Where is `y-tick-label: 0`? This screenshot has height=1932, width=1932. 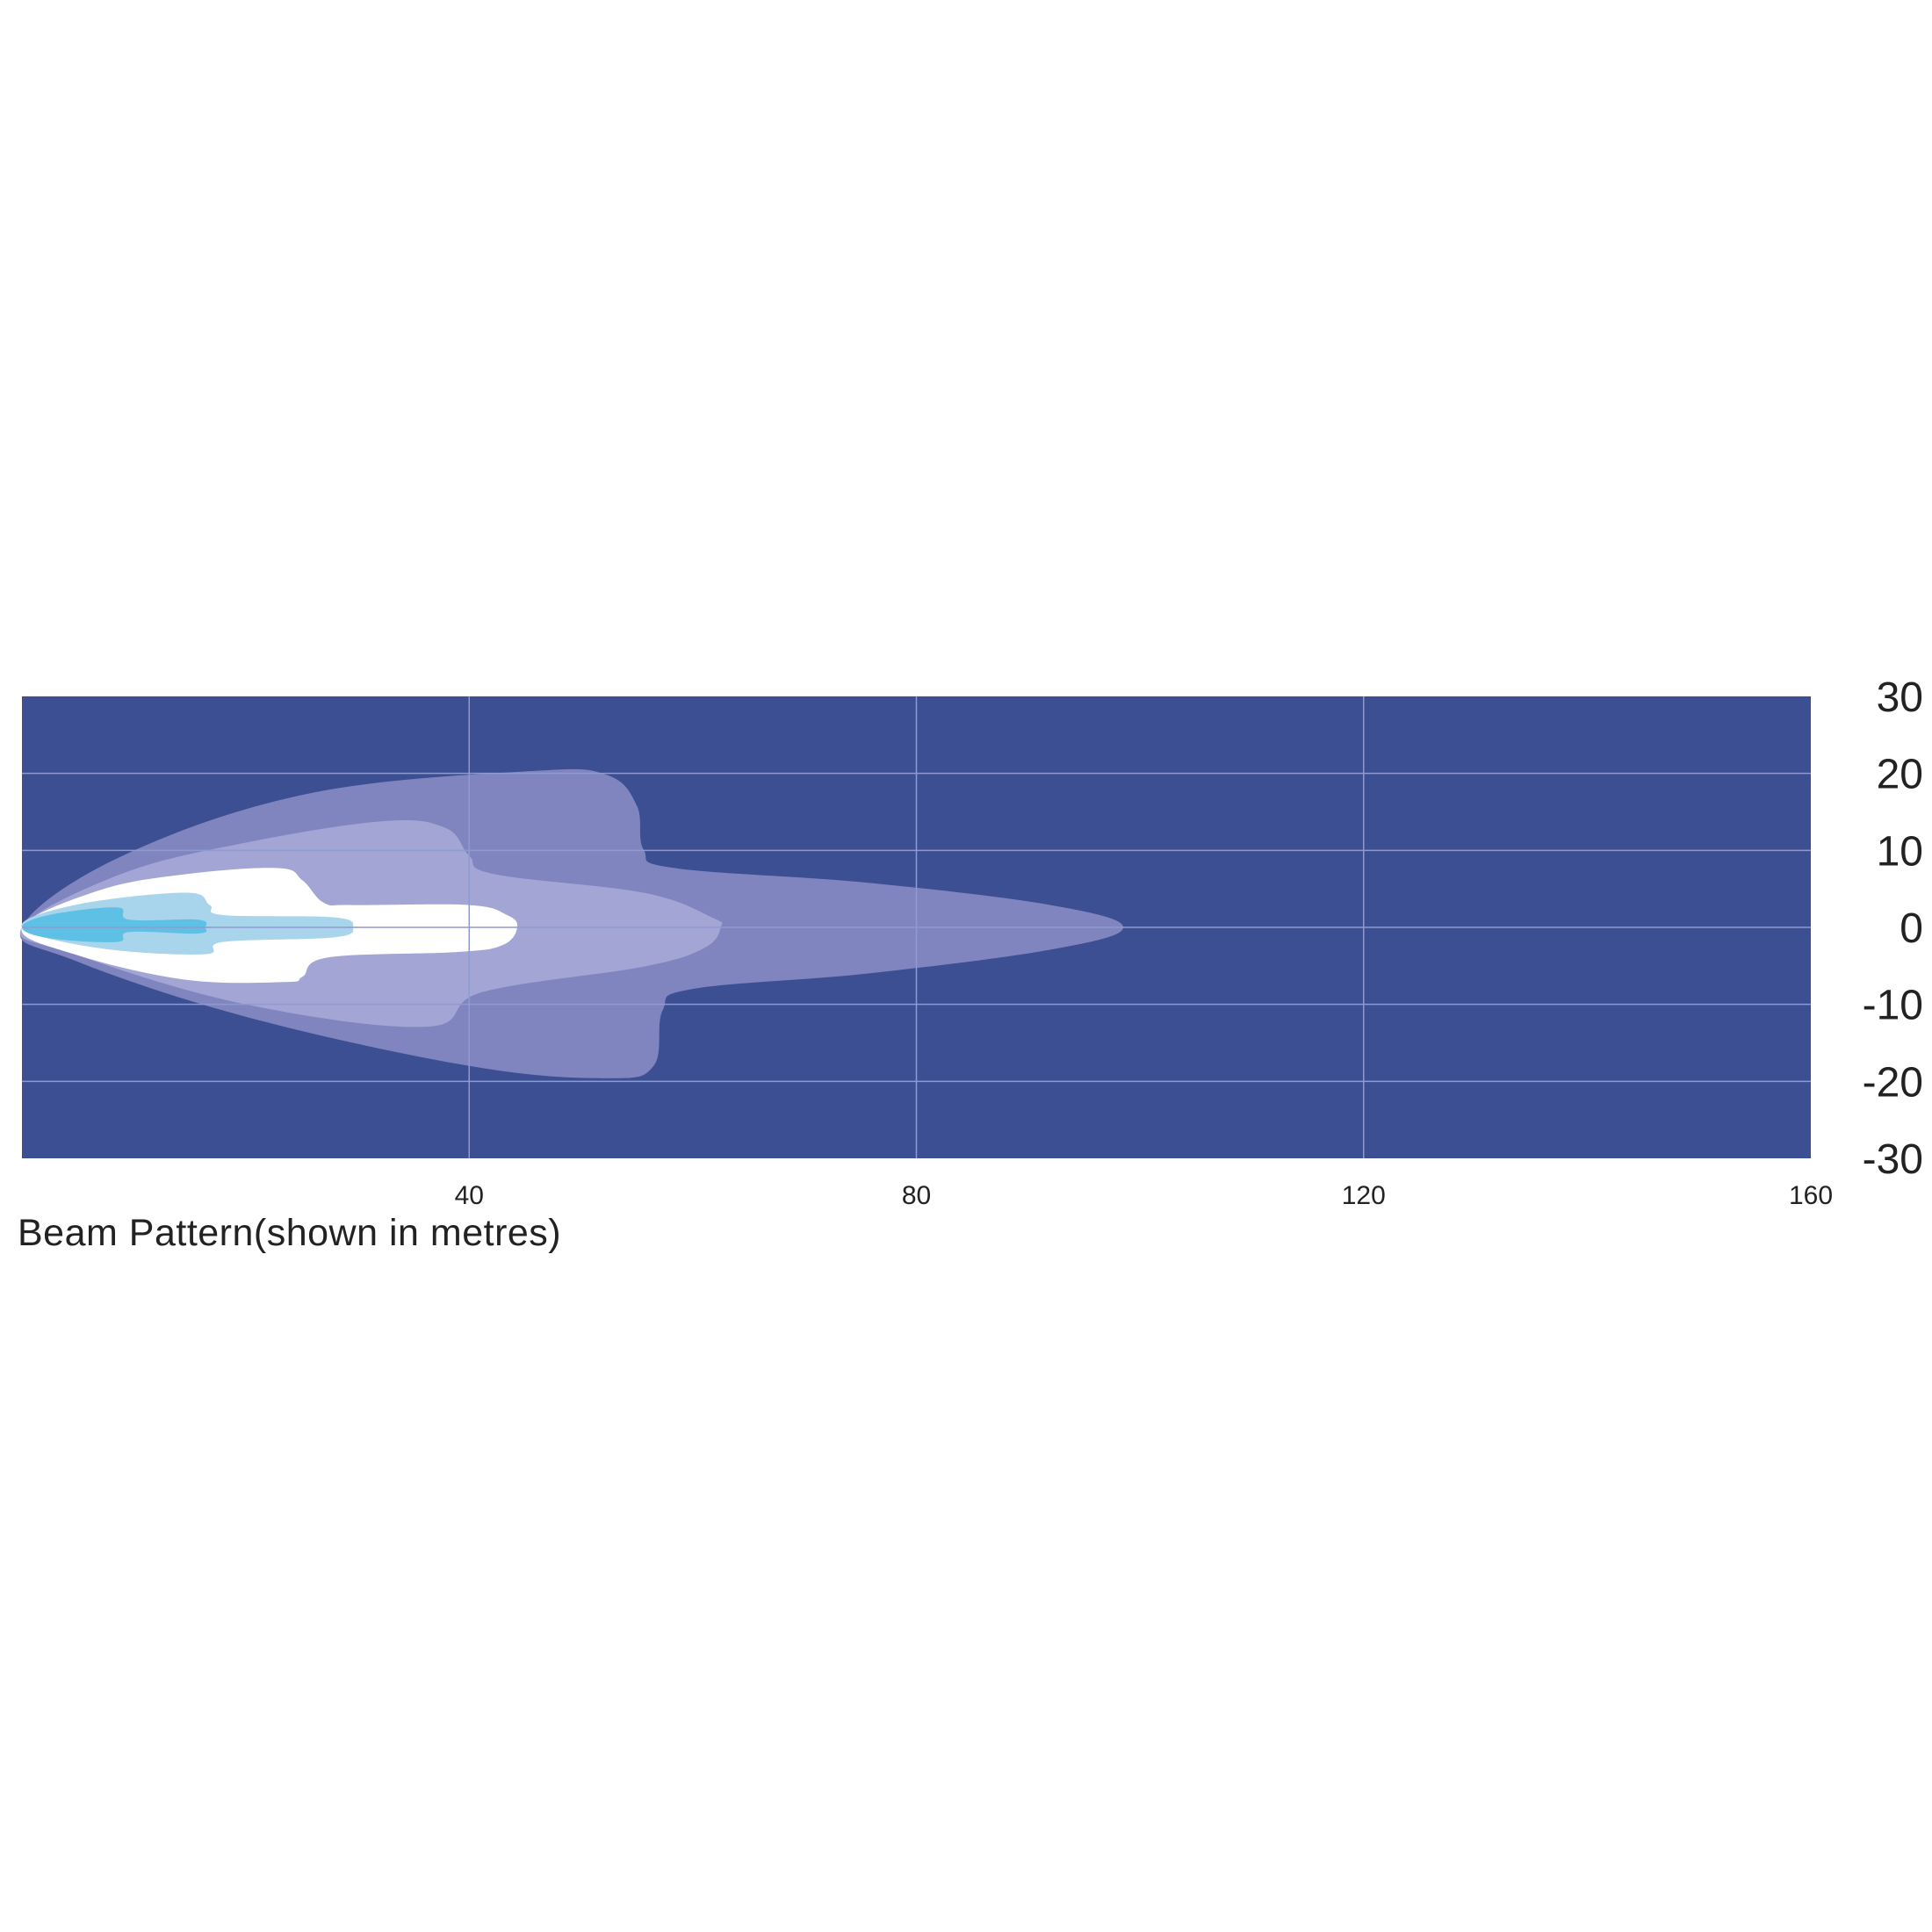 y-tick-label: 0 is located at coordinates (1912, 929).